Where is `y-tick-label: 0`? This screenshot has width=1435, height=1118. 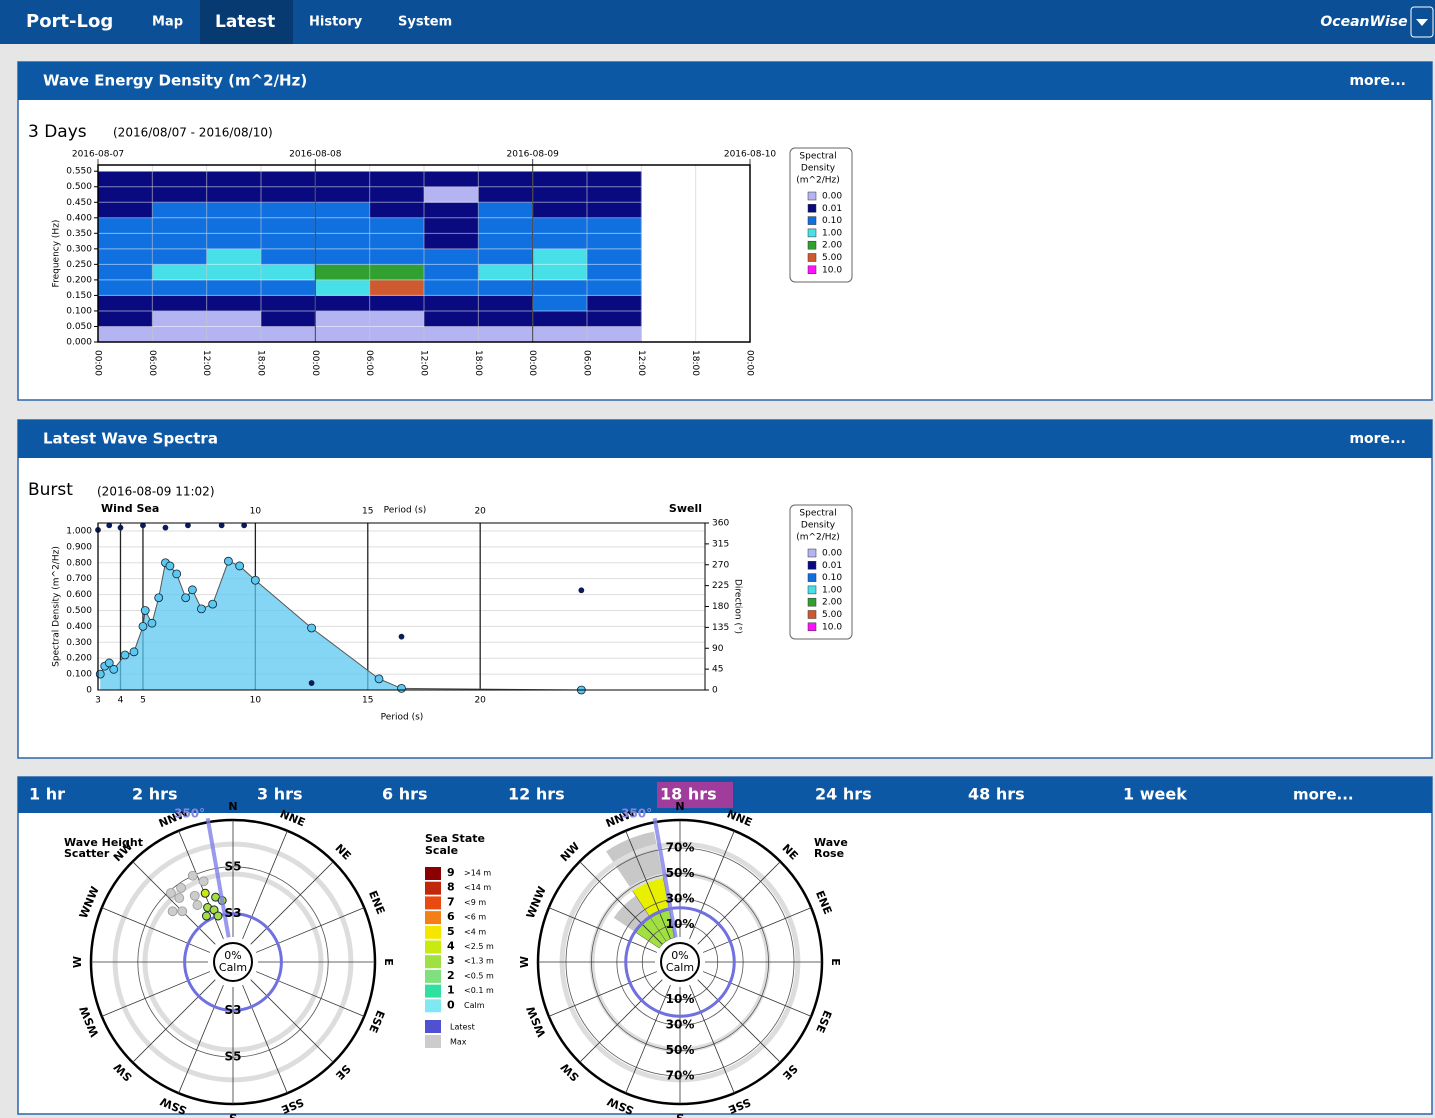
y-tick-label: 0 is located at coordinates (89, 691).